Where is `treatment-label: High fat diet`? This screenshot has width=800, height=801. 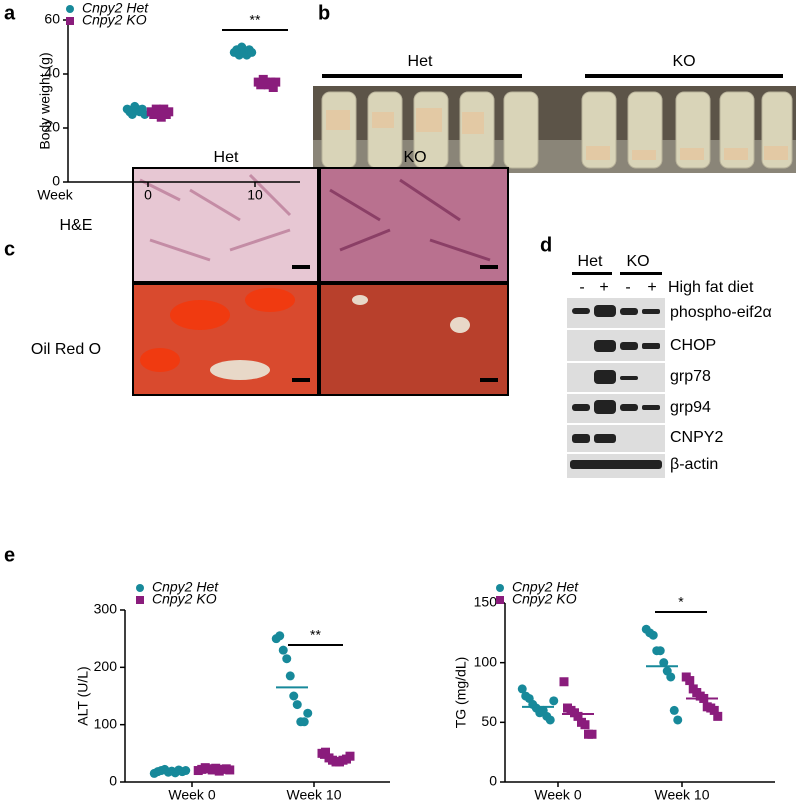
treatment-label: High fat diet is located at coordinates (711, 287).